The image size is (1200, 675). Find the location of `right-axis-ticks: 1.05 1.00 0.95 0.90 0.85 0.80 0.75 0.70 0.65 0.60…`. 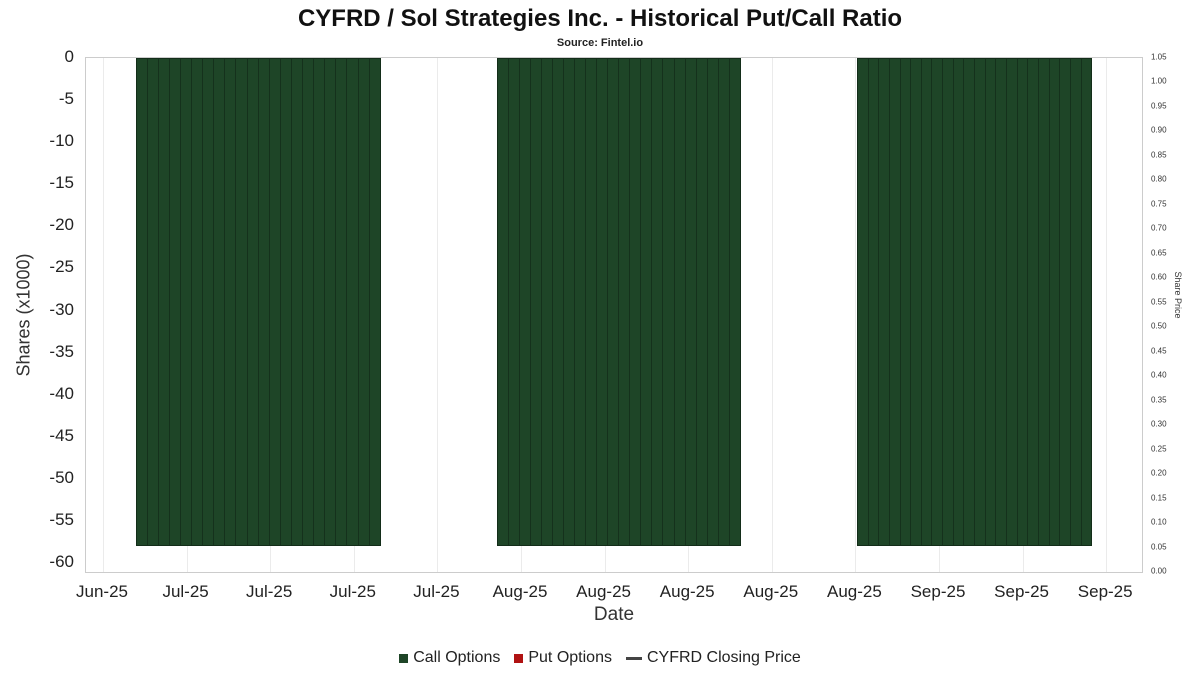

right-axis-ticks: 1.05 1.00 0.95 0.90 0.85 0.80 0.75 0.70 0.65 0.60… is located at coordinates (1167, 314).